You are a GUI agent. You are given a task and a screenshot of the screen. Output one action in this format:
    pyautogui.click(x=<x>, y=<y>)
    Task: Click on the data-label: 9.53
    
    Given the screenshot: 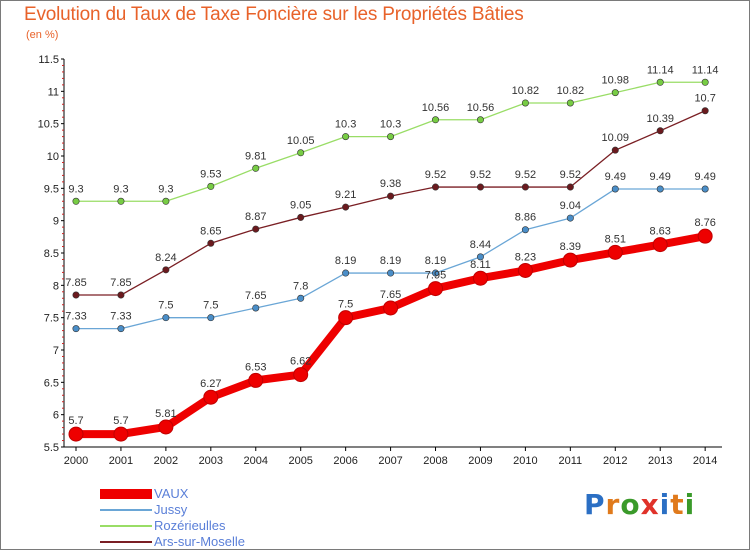 What is the action you would take?
    pyautogui.click(x=210, y=174)
    